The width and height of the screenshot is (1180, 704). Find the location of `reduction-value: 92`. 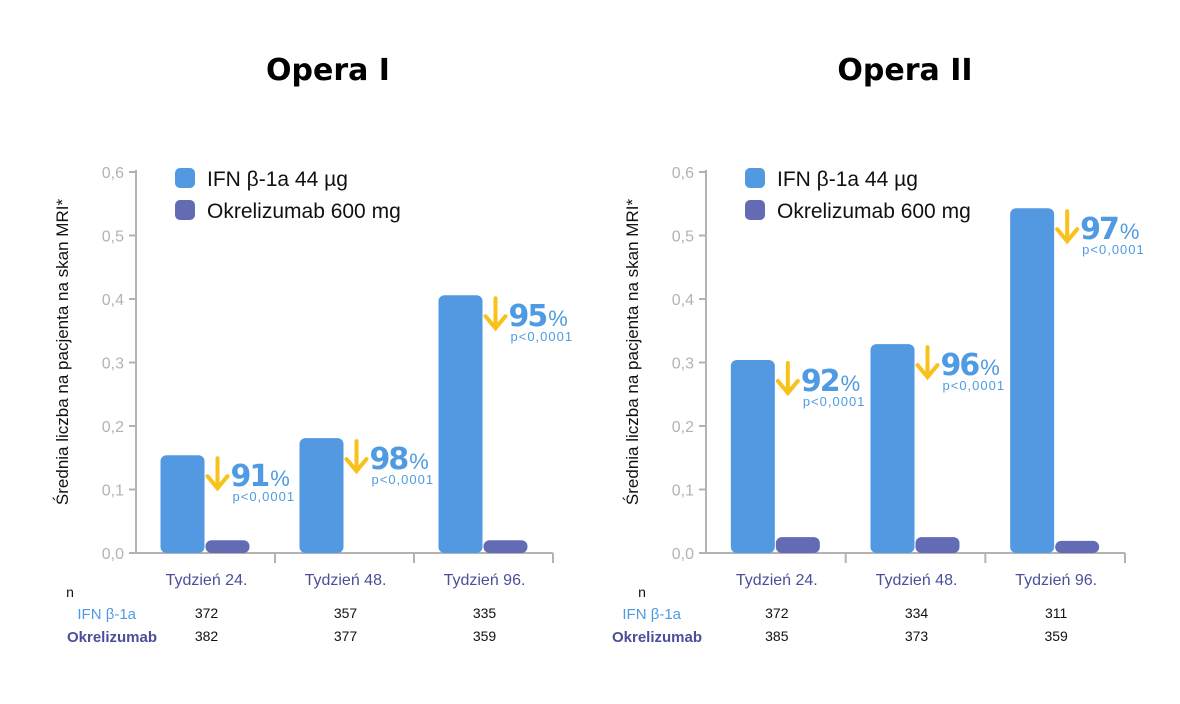

reduction-value: 92 is located at coordinates (820, 381).